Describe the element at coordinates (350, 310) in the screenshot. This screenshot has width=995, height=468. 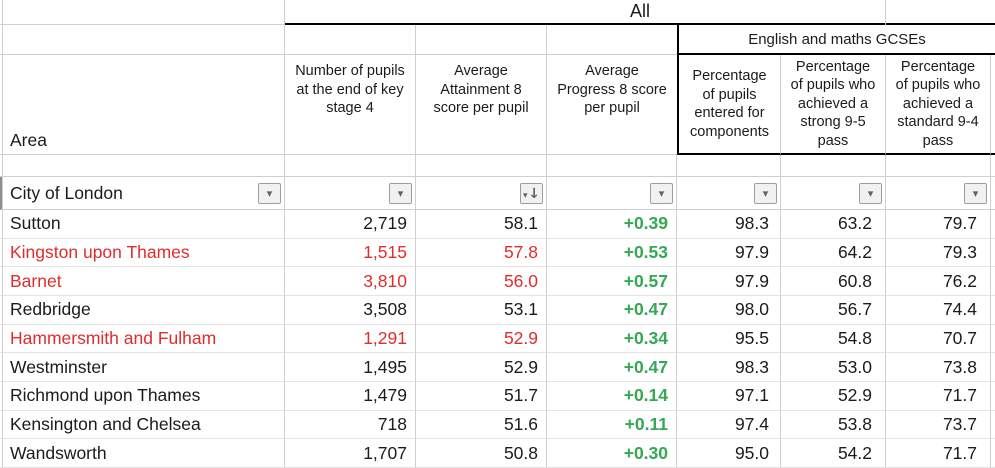
I see `cell-pupils: 3,508` at that location.